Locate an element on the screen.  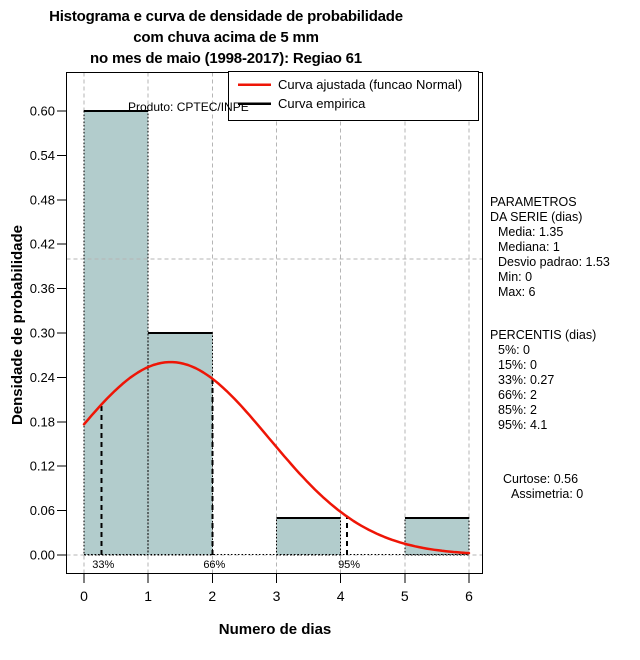
x-tick-label: 2 is located at coordinates (212, 596).